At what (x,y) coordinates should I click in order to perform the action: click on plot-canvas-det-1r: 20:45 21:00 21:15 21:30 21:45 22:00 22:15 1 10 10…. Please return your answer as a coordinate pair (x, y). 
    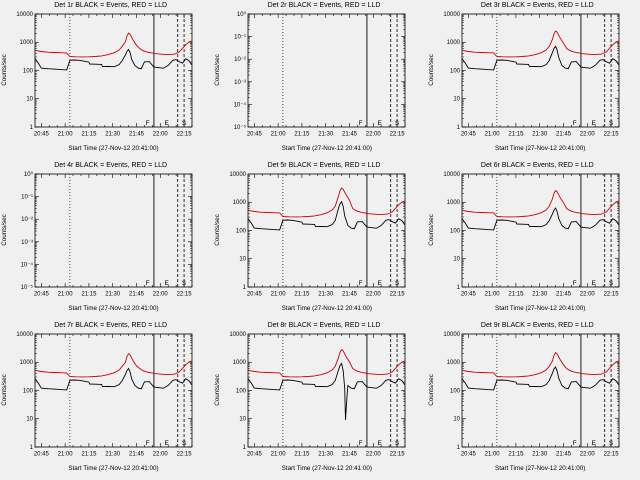
    Looking at the image, I should click on (104, 74).